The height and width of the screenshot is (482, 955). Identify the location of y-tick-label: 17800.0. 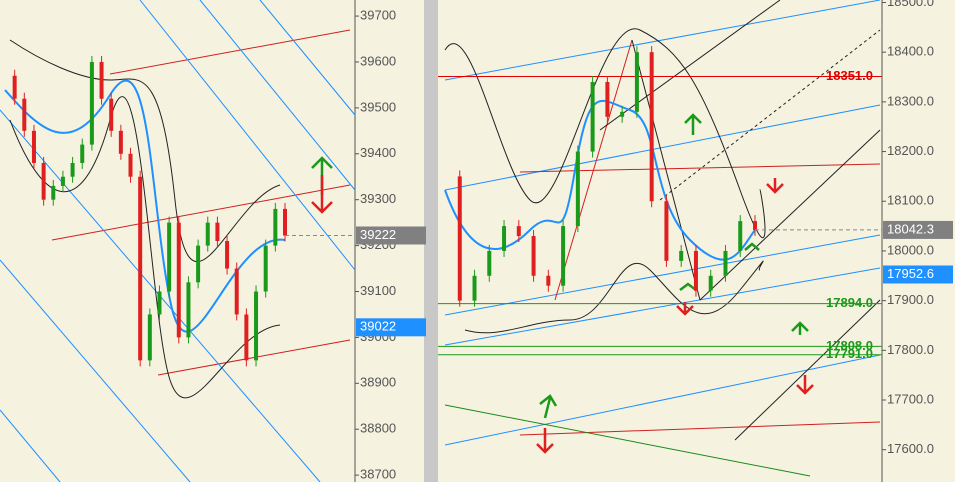
(910, 349).